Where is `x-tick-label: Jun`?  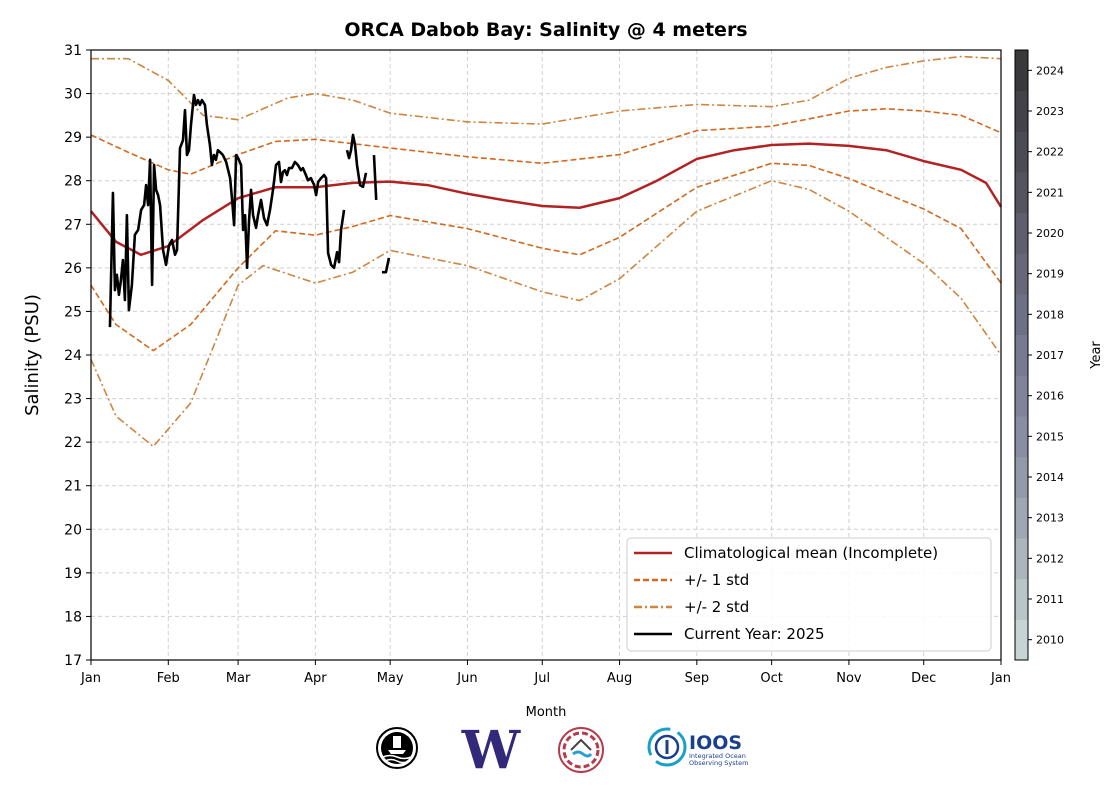 x-tick-label: Jun is located at coordinates (466, 678).